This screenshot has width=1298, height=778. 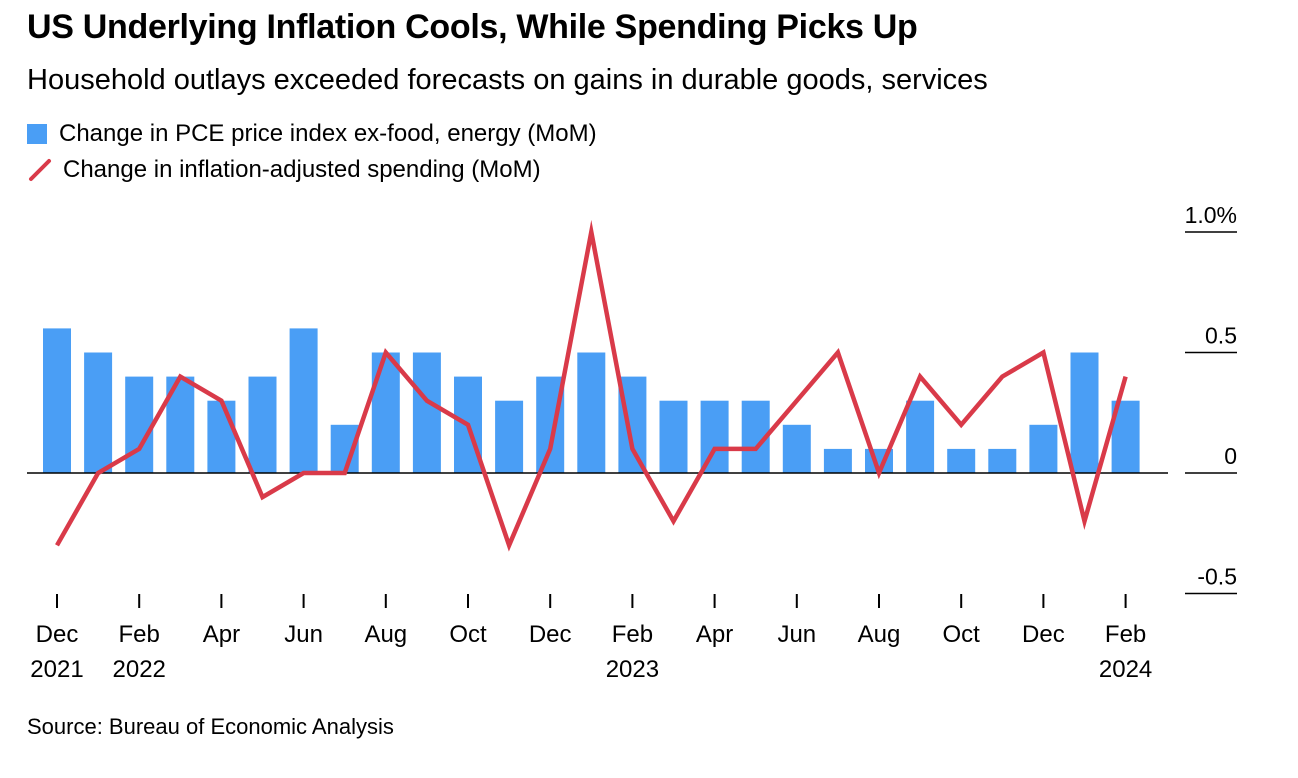 What do you see at coordinates (139, 669) in the screenshot?
I see `x-tick-label-year: 2022` at bounding box center [139, 669].